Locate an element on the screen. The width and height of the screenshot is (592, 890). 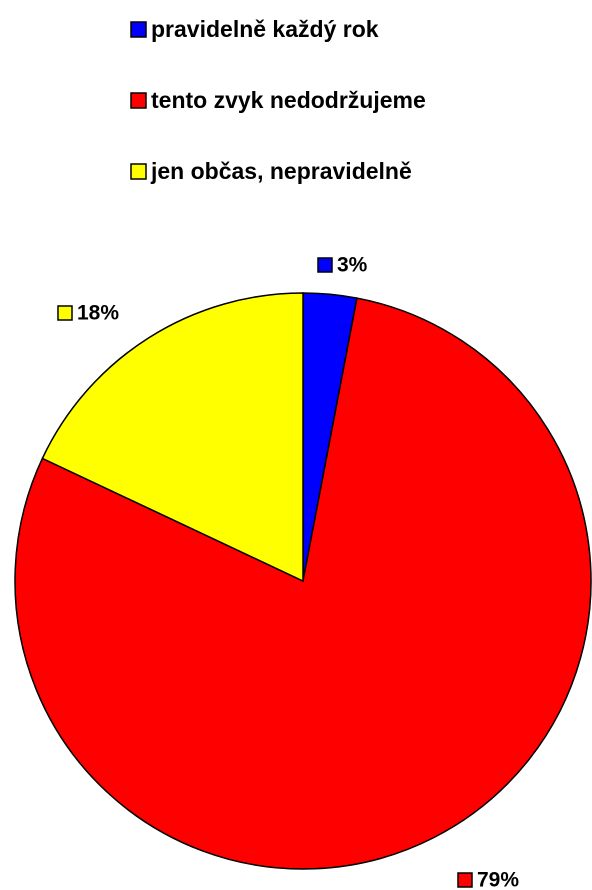
pie-slice is located at coordinates (172, 437).